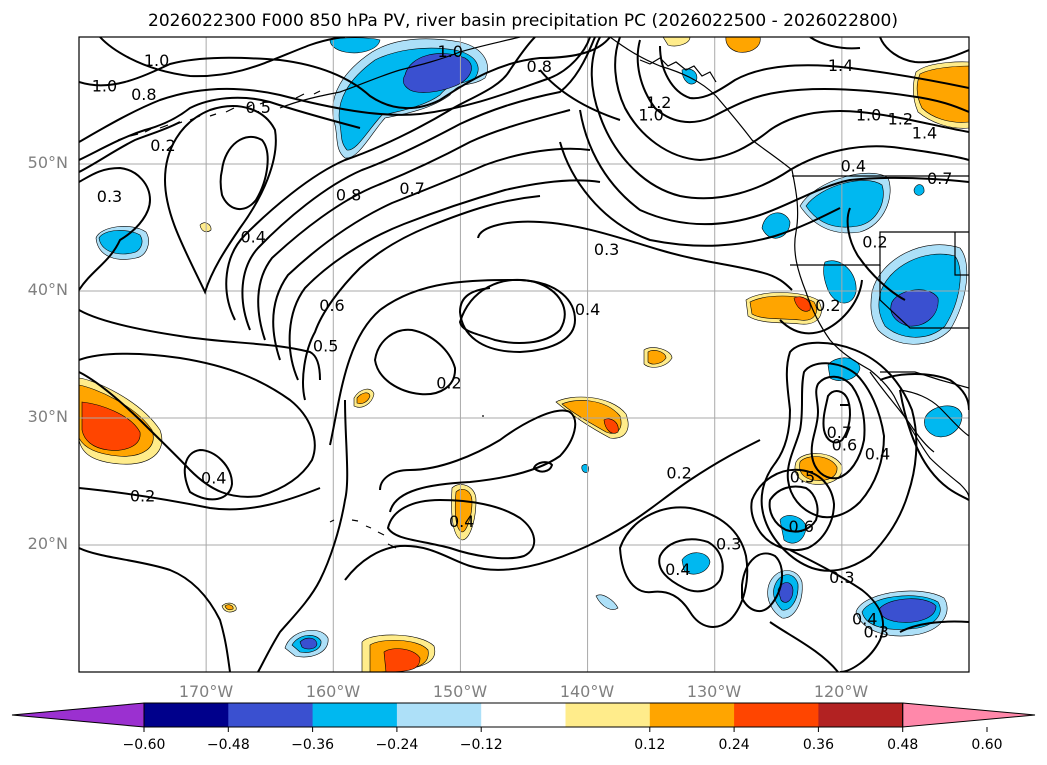 The image size is (1047, 765). What do you see at coordinates (48, 289) in the screenshot?
I see `lat-tick-label: 40°N` at bounding box center [48, 289].